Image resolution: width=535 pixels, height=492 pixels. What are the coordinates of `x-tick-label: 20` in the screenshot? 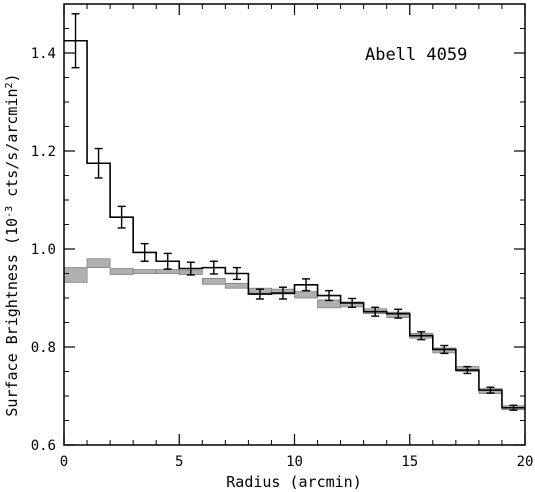 It's located at (525, 462).